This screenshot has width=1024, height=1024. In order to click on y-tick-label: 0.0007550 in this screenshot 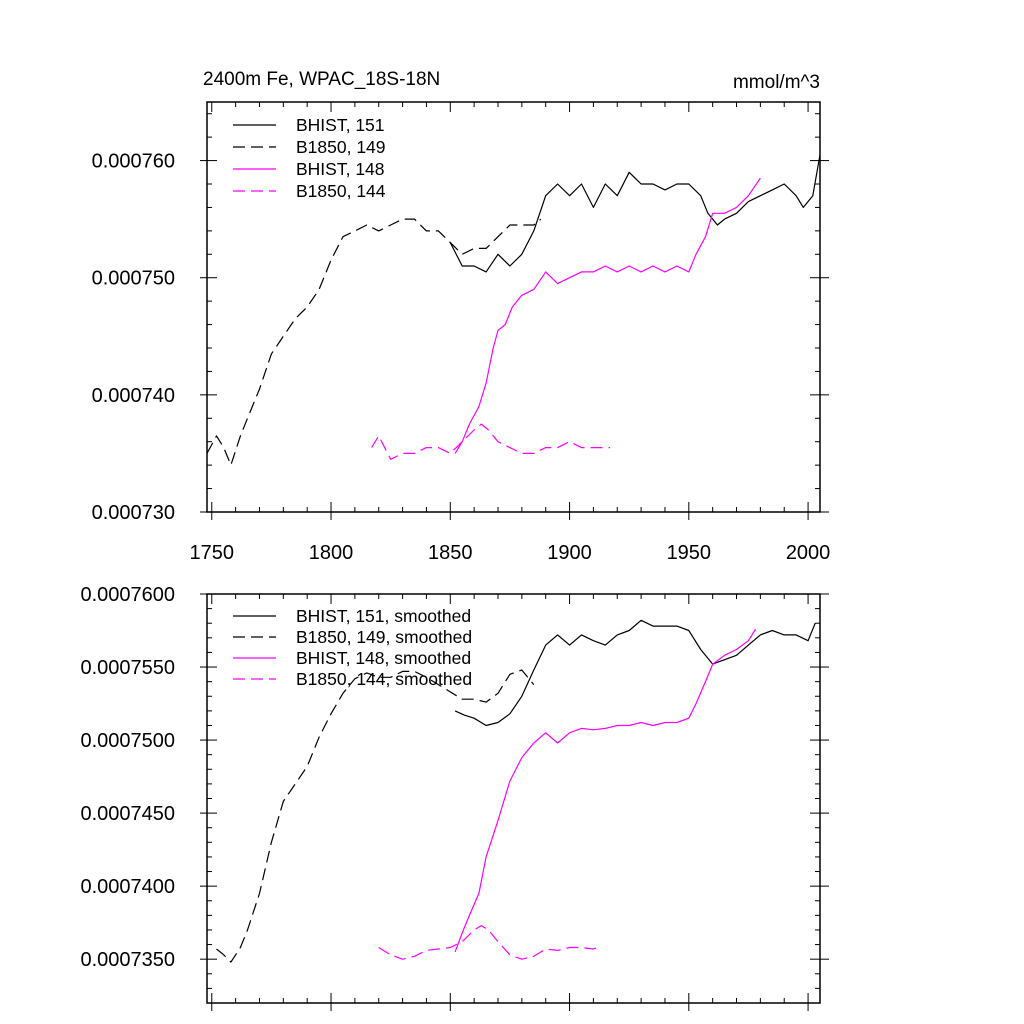, I will do `click(127, 668)`.